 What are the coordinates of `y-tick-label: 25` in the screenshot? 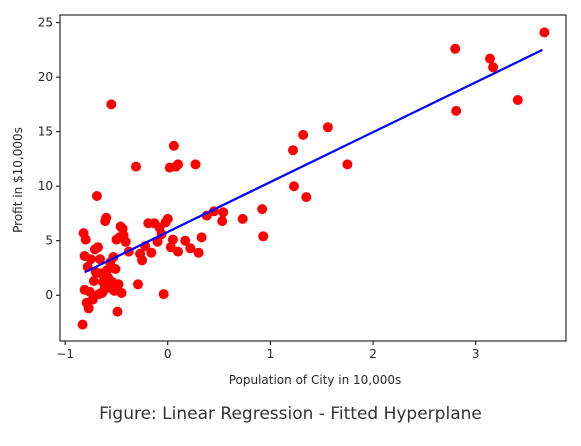 It's located at (45, 23).